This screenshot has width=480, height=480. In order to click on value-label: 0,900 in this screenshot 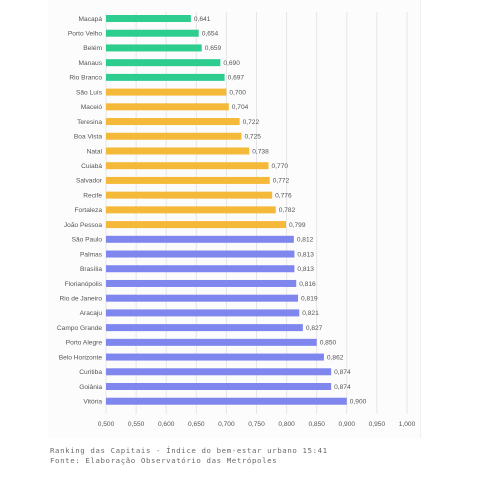, I will do `click(358, 402)`.